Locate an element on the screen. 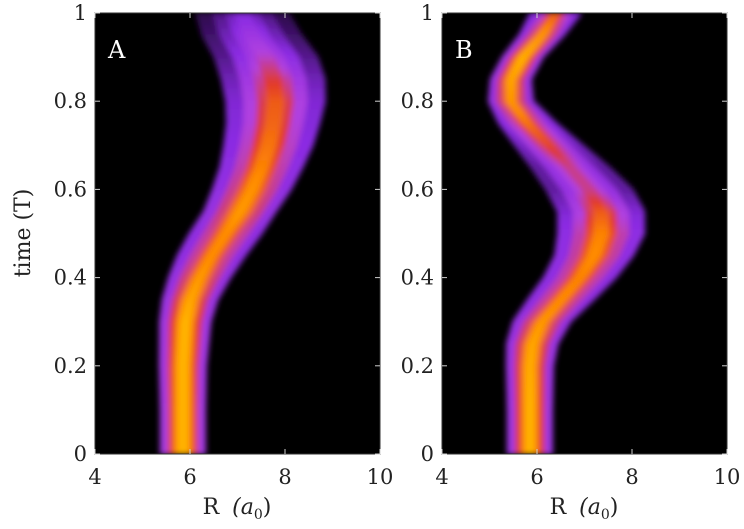  panel-b-ytick-label: 0 is located at coordinates (427, 454).